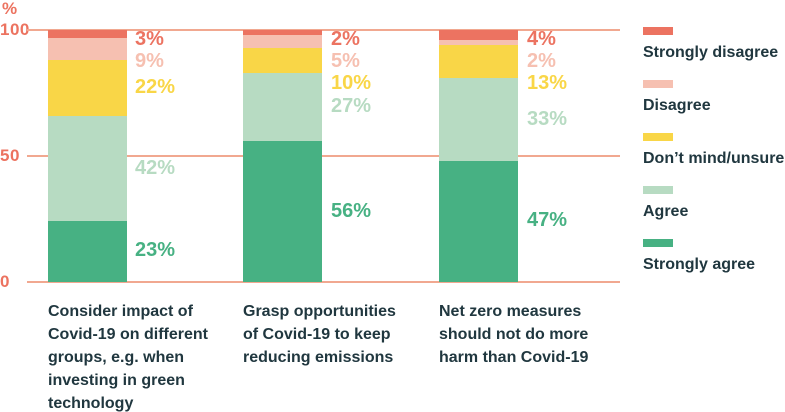  I want to click on legend-item: Strongly agree, so click(713, 259).